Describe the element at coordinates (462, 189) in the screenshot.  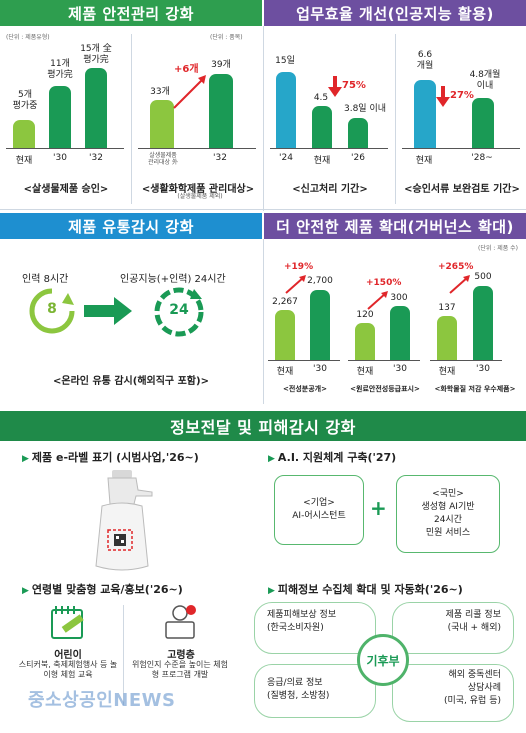
I see `chart-caption: <승인서류 보완검토 기간>` at that location.